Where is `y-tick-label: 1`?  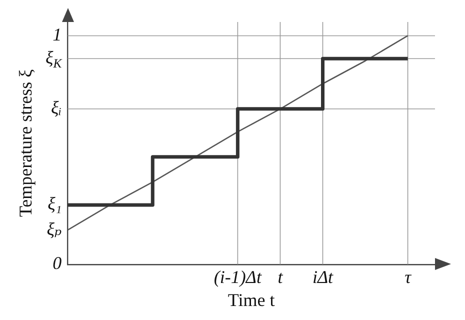 y-tick-label: 1 is located at coordinates (57, 34).